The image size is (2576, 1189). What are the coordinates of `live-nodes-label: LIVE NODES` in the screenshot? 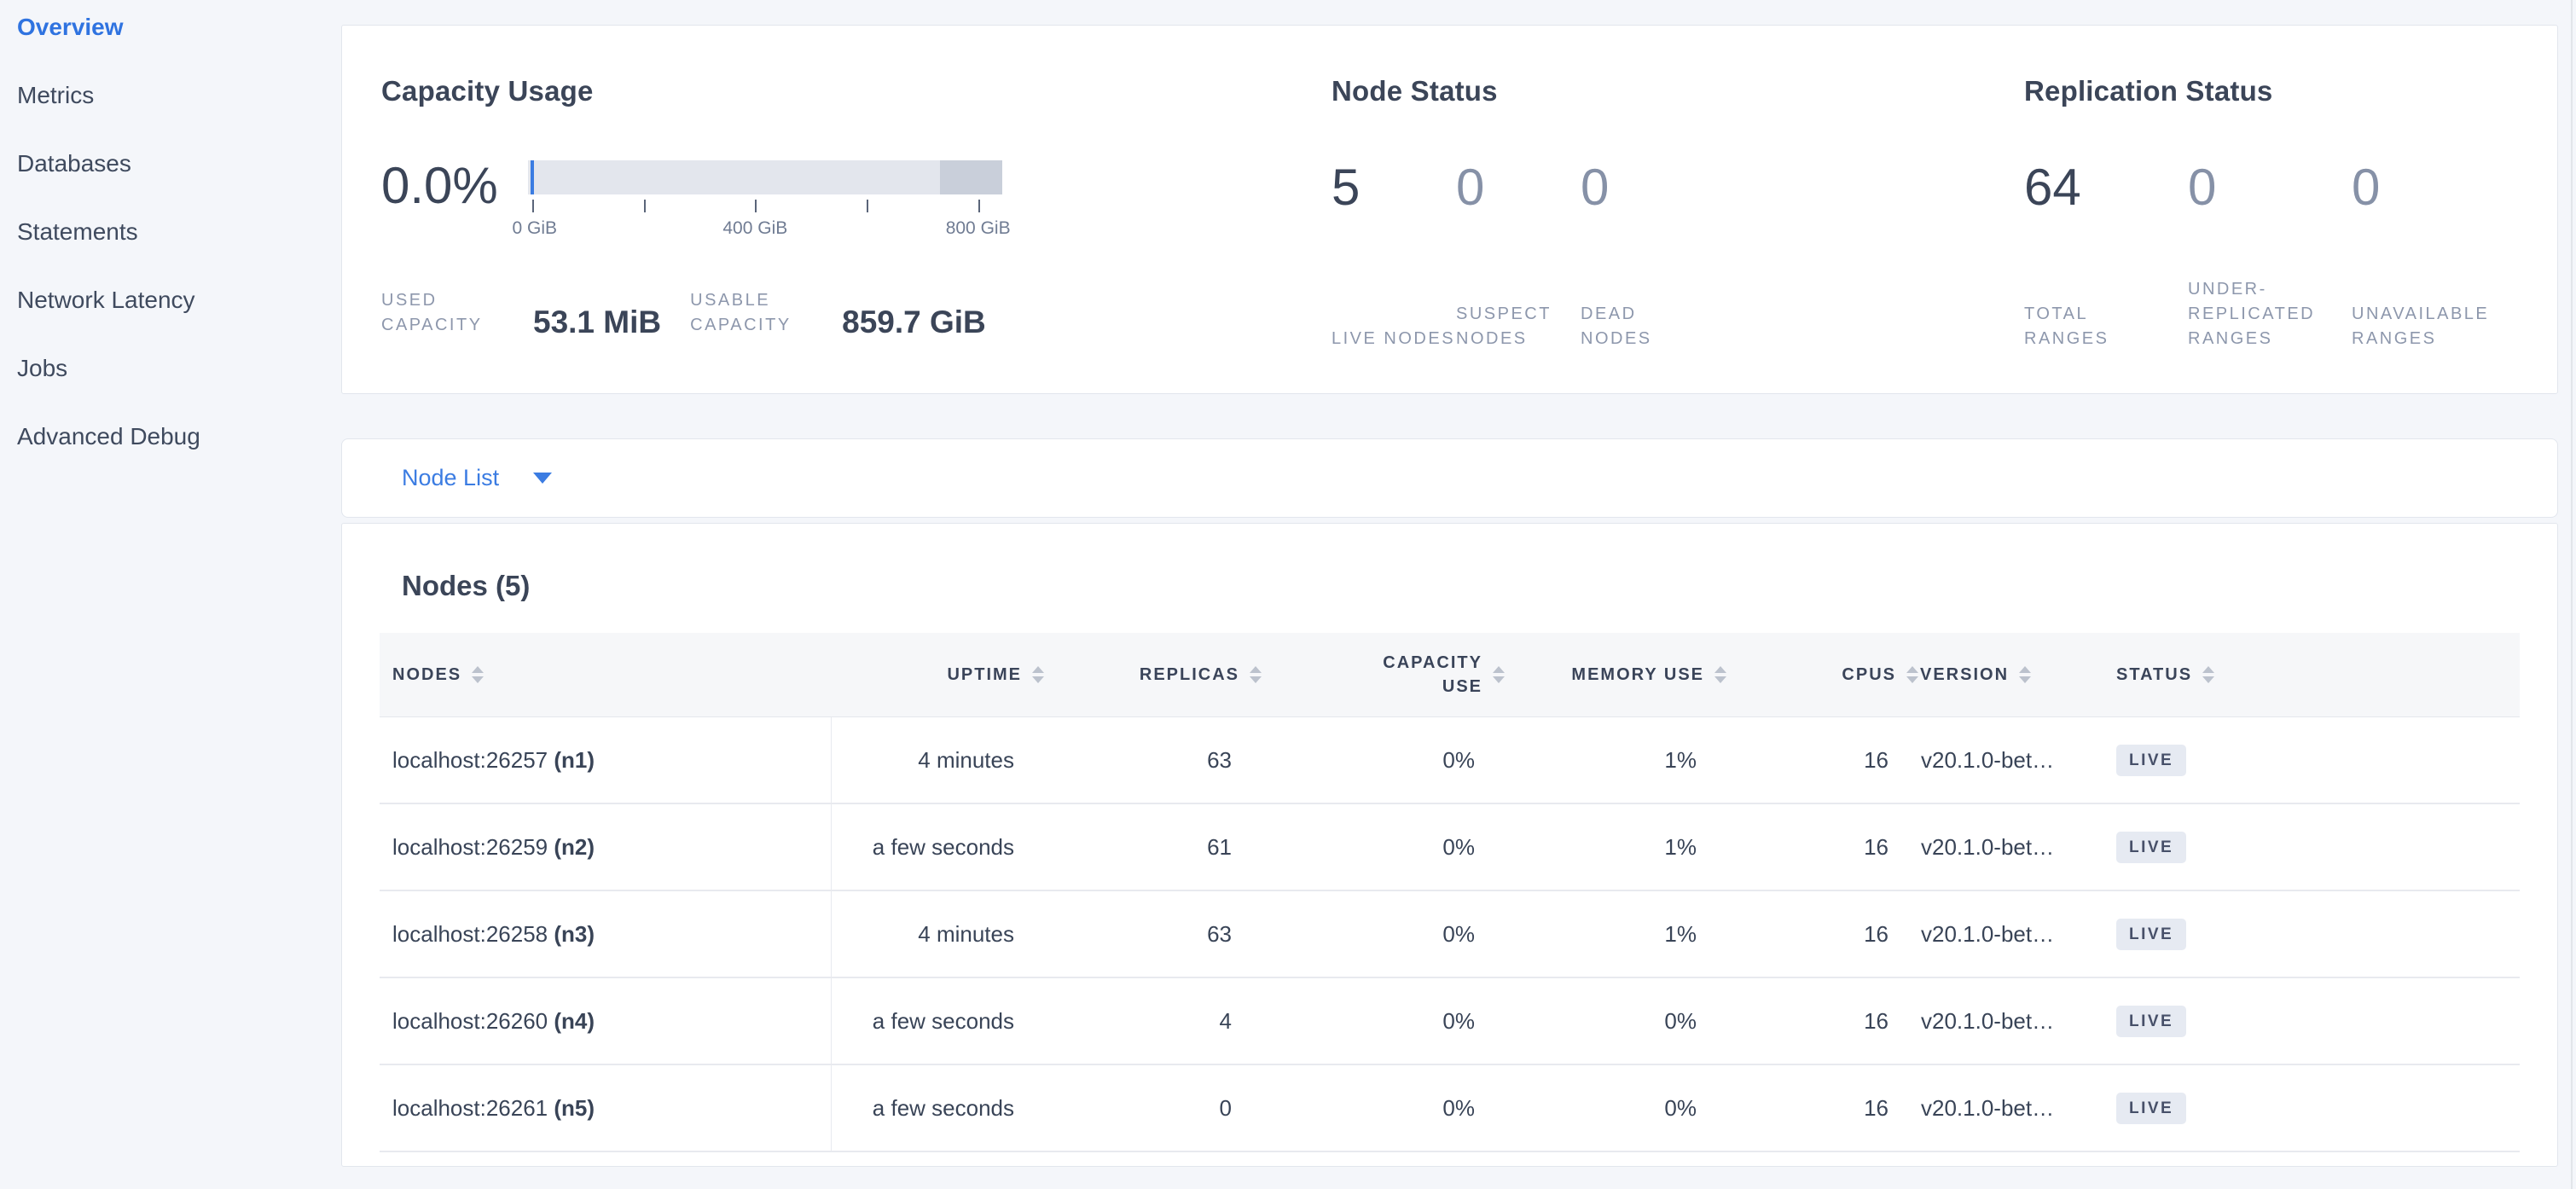 It's located at (1394, 338).